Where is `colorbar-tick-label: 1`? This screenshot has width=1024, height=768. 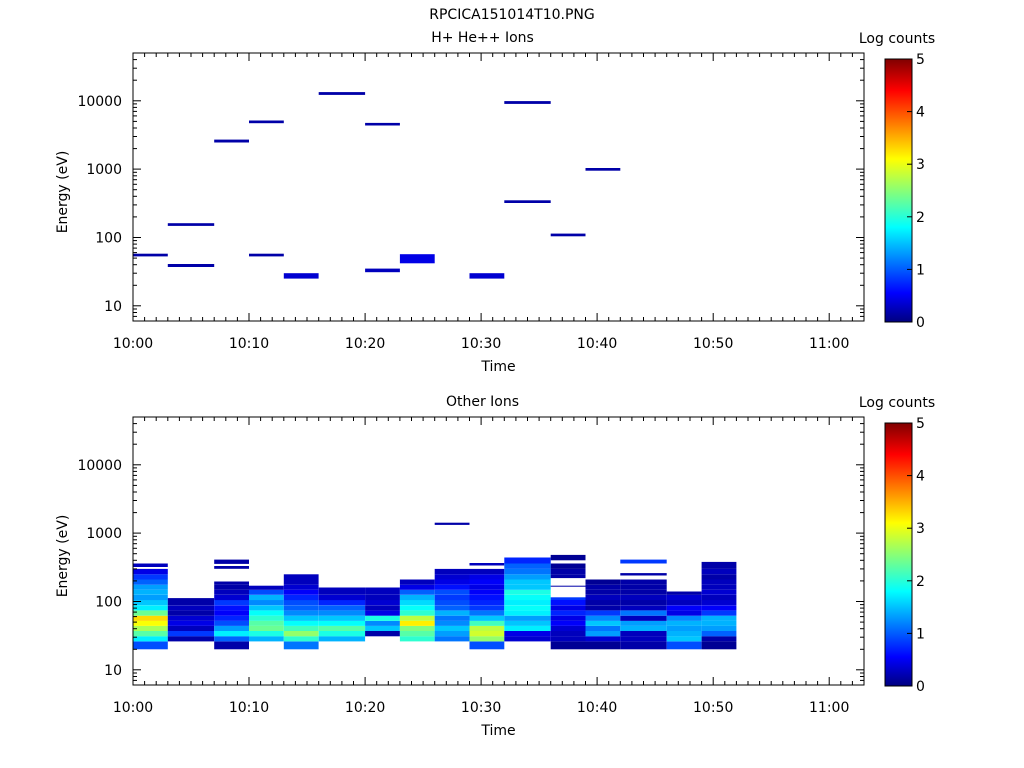 colorbar-tick-label: 1 is located at coordinates (920, 634).